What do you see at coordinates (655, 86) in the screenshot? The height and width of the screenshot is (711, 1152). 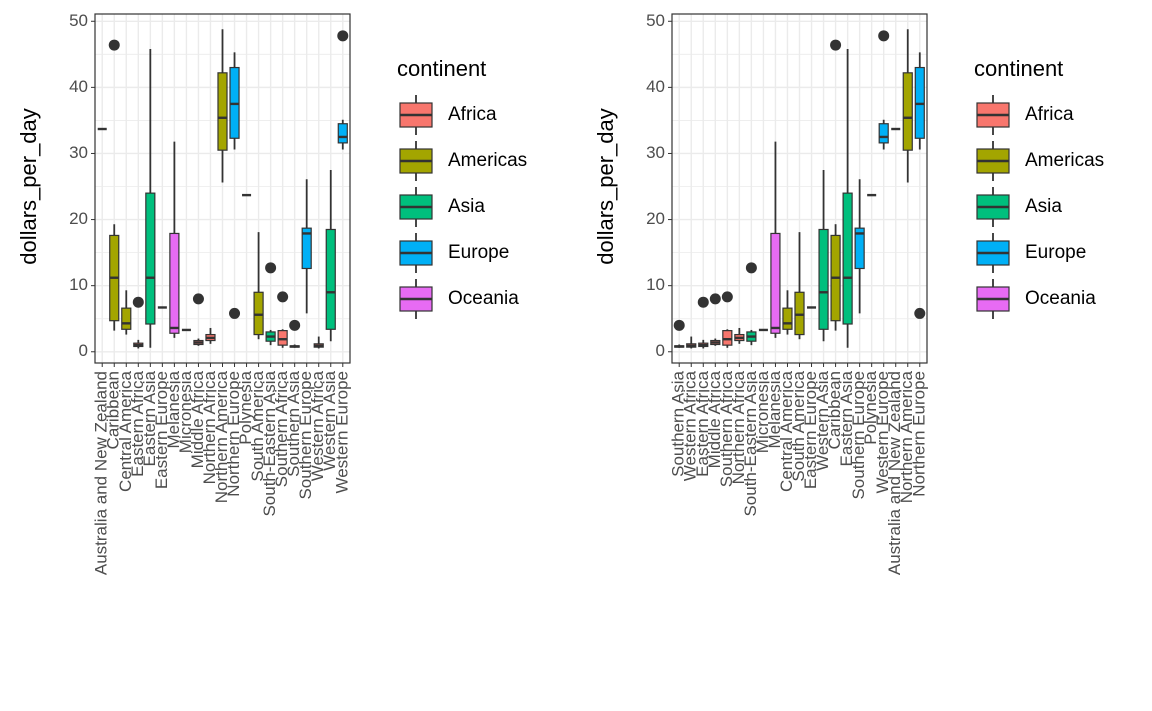 I see `y-tick-label: 40` at bounding box center [655, 86].